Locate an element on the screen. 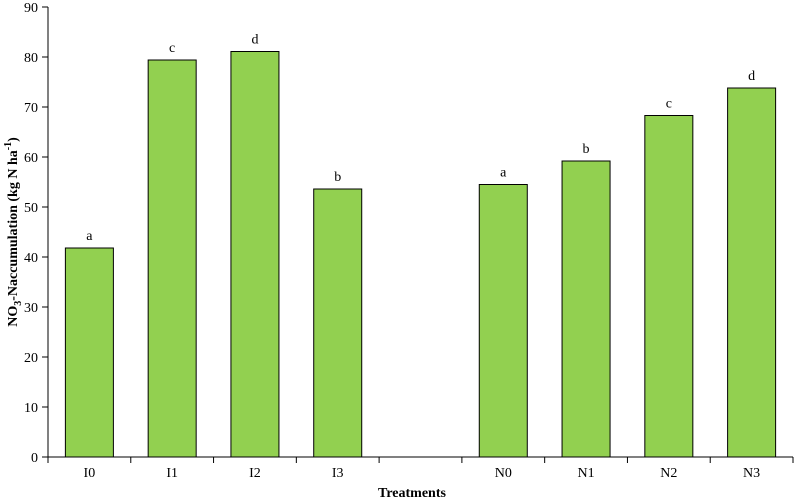 This screenshot has width=796, height=501. x-tick-label: I1 is located at coordinates (172, 473).